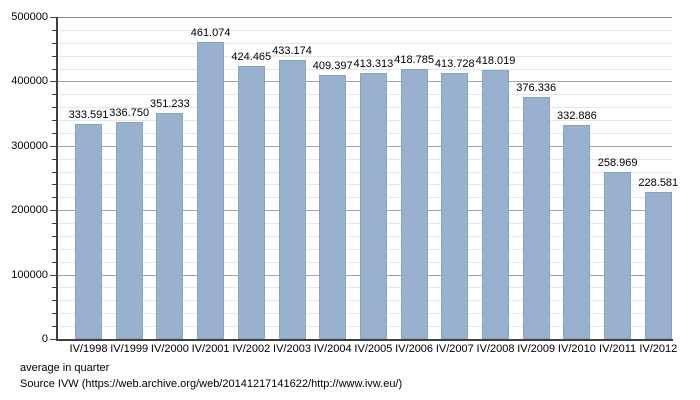 The image size is (700, 400). Describe the element at coordinates (618, 349) in the screenshot. I see `x-tick-label: IV/2011` at that location.